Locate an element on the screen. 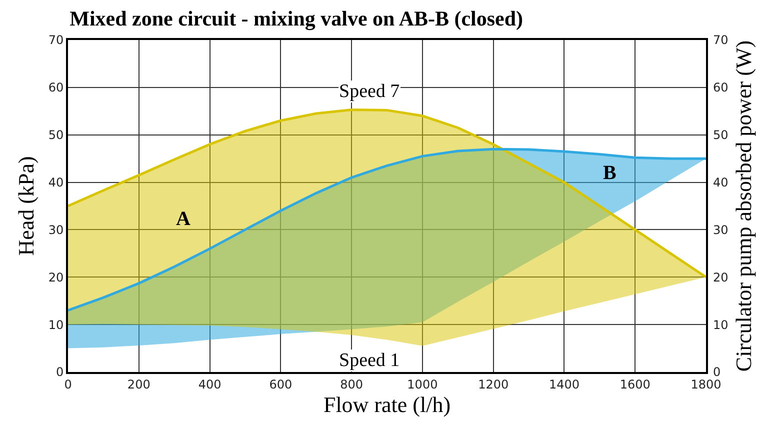 This screenshot has width=774, height=430. x-tick-label: 1200 is located at coordinates (493, 384).